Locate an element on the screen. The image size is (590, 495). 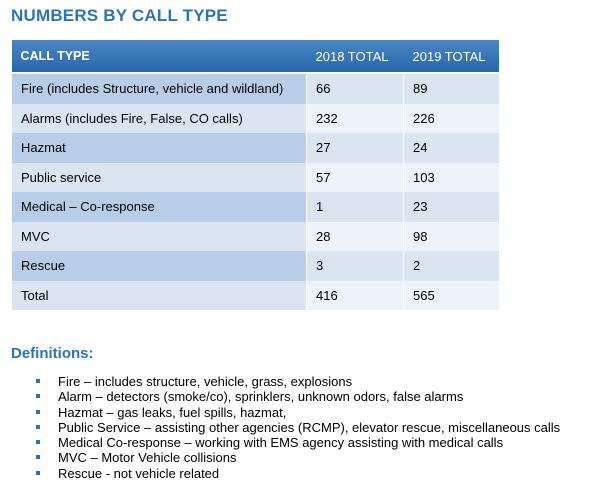
table-cell: 416 is located at coordinates (355, 295).